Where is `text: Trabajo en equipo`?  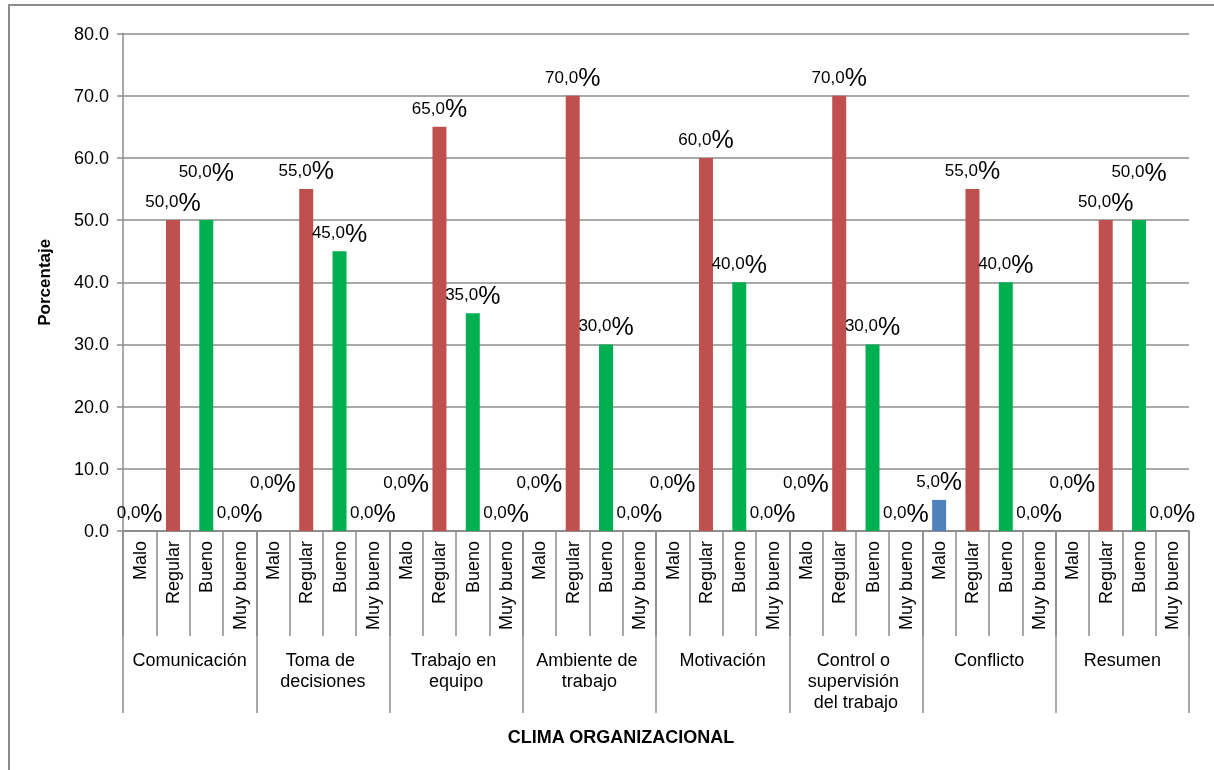 text: Trabajo en equipo is located at coordinates (456, 670).